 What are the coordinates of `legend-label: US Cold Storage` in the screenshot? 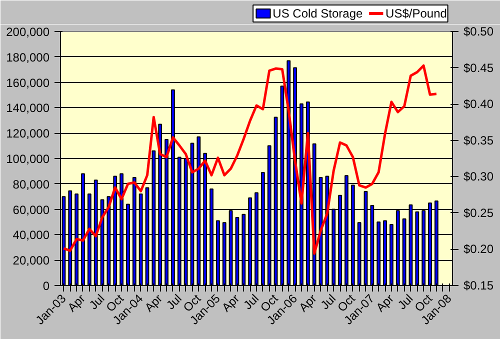 It's located at (318, 13).